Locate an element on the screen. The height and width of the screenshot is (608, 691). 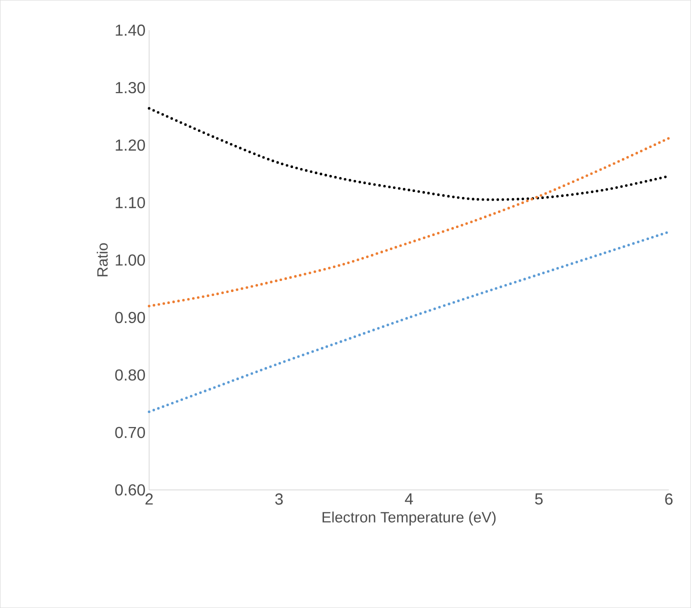
y-tick-label: 0.90 is located at coordinates (130, 318).